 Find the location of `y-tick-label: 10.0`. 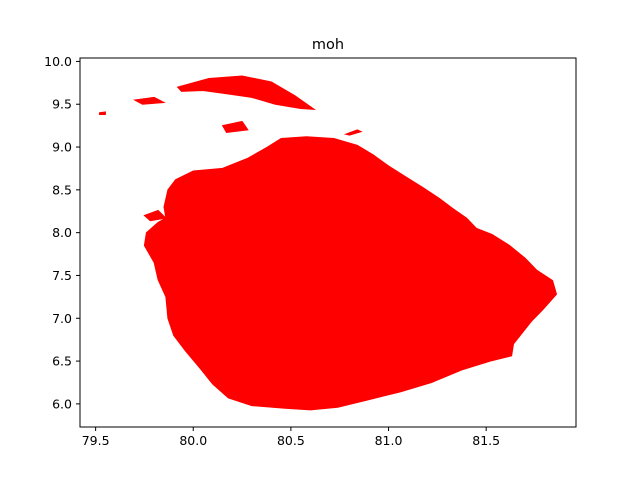

y-tick-label: 10.0 is located at coordinates (58, 61).